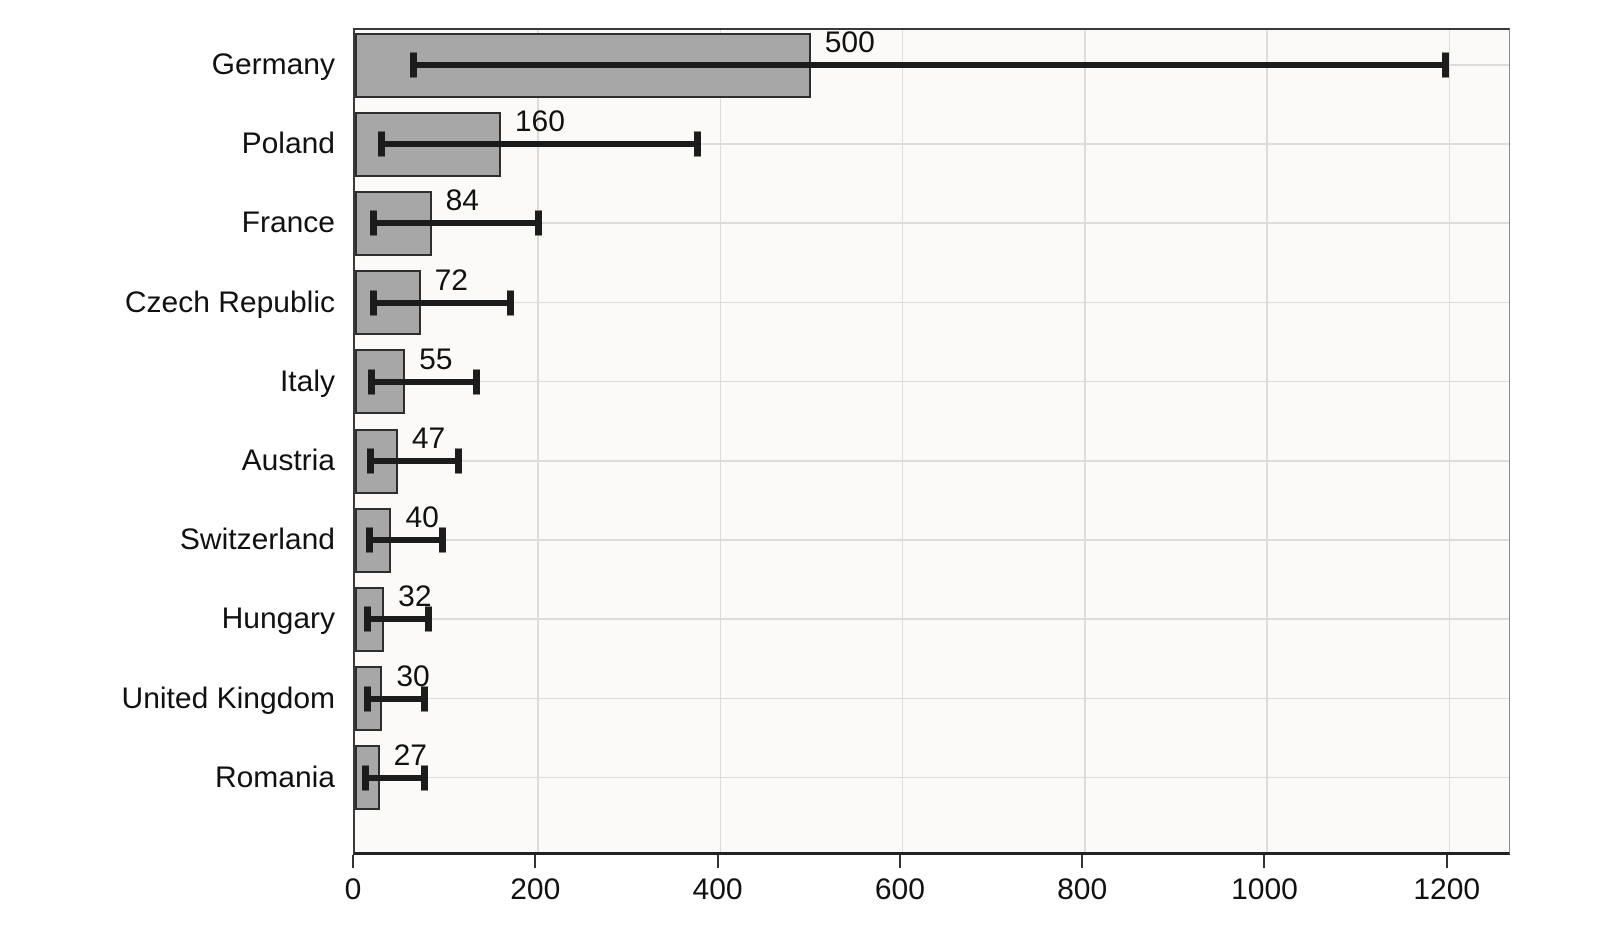 This screenshot has width=1613, height=941. Describe the element at coordinates (462, 201) in the screenshot. I see `value-label: 84` at that location.